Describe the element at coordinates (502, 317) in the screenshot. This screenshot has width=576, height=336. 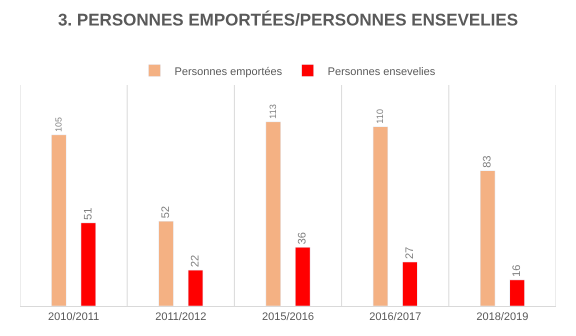
I see `x-tick-label: 2018/2019` at that location.